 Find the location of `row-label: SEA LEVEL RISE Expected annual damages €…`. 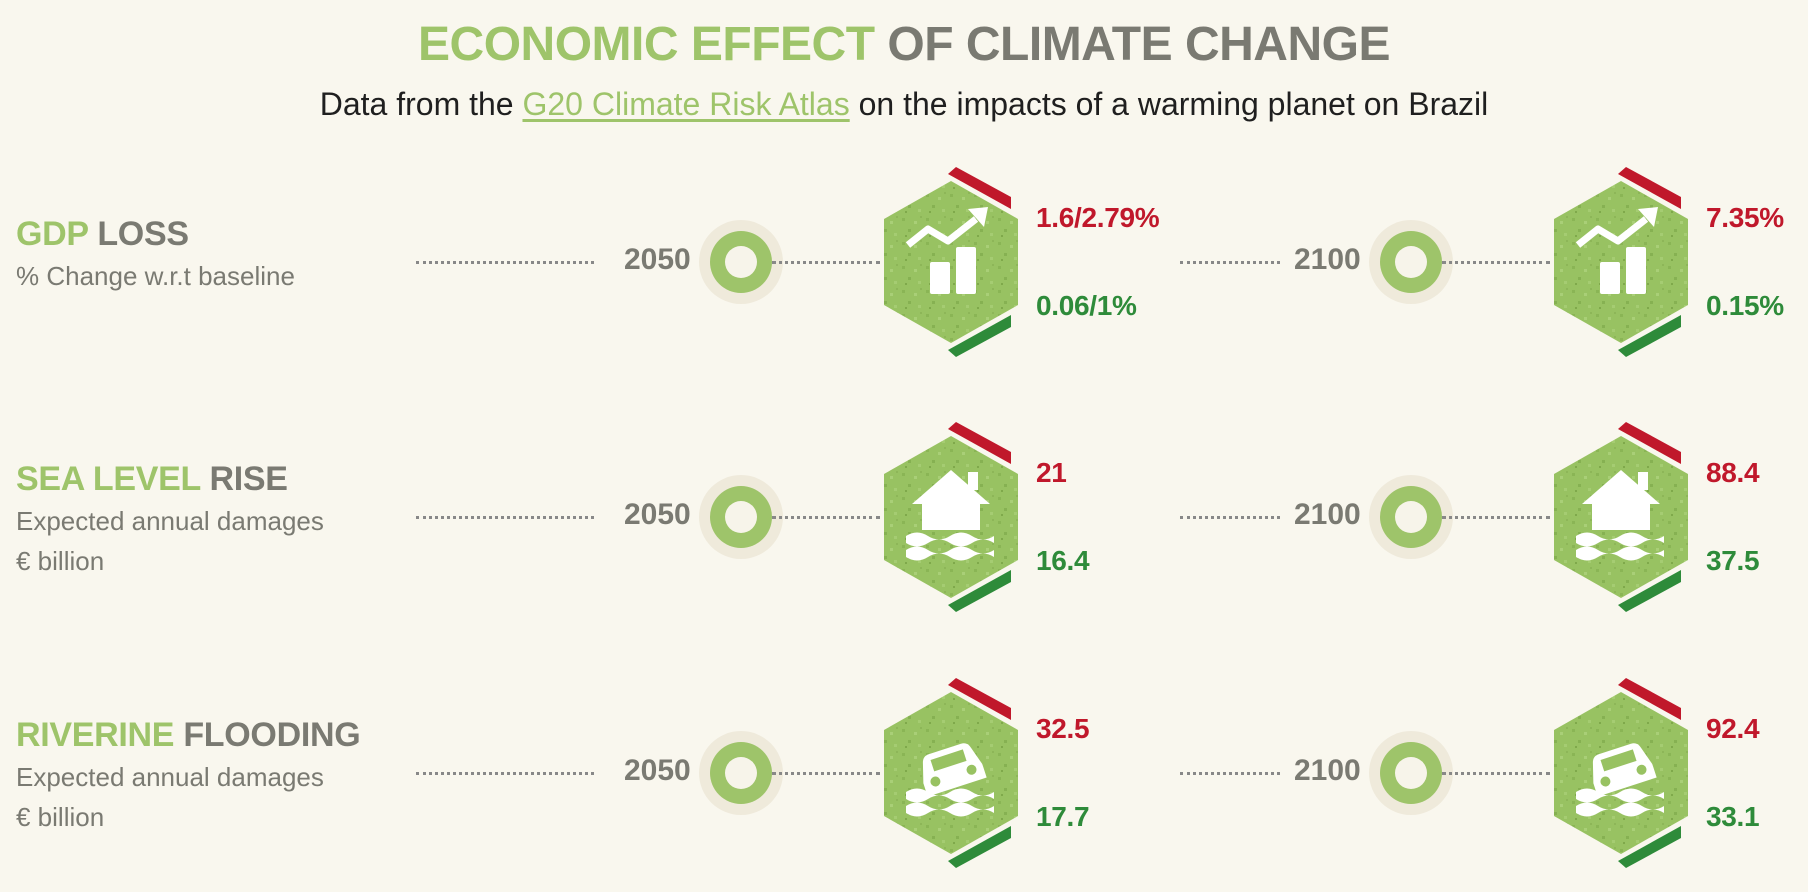

row-label: SEA LEVEL RISE Expected annual damages €… is located at coordinates (170, 519).